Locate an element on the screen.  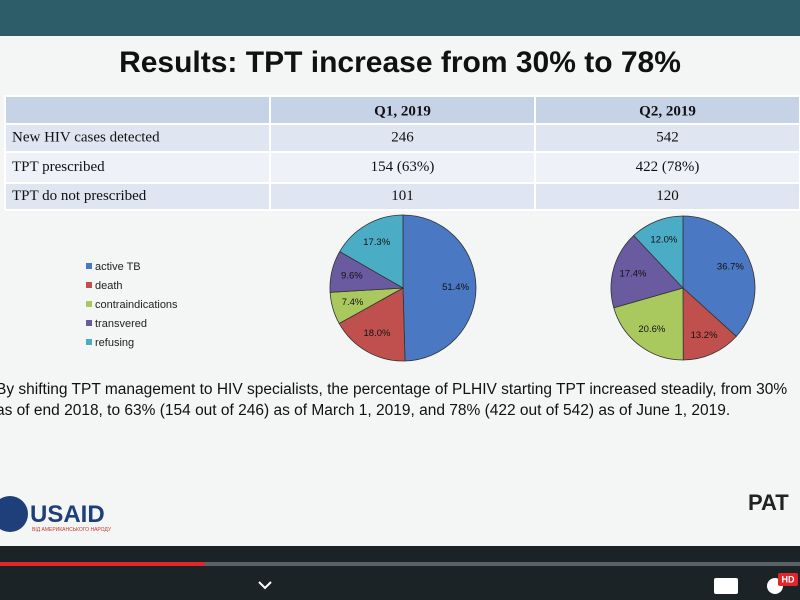
legend-label: refusing is located at coordinates (114, 343).